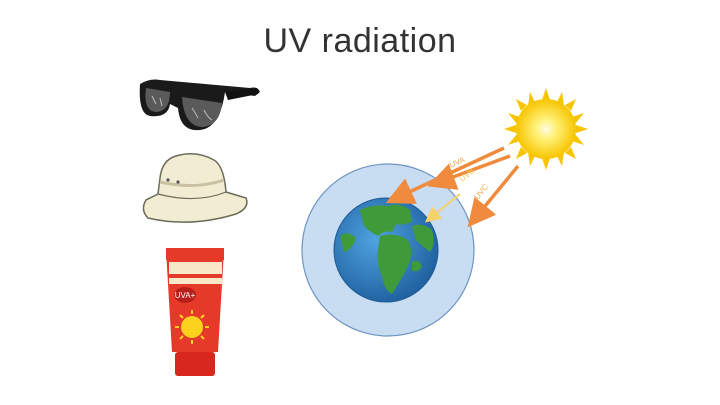 Image resolution: width=720 pixels, height=405 pixels. Describe the element at coordinates (195, 188) in the screenshot. I see `bucket-hat-icon` at that location.